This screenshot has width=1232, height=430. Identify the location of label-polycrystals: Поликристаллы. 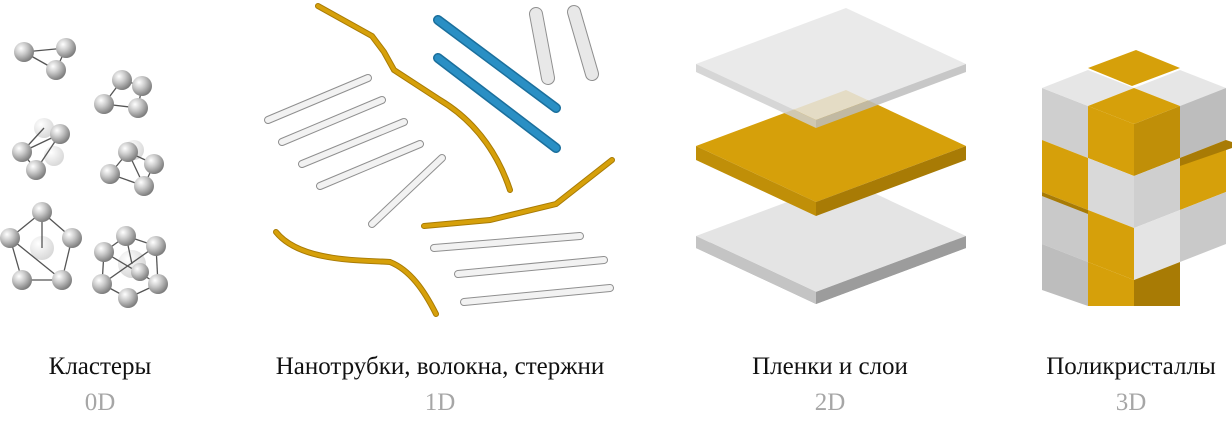
(1131, 366).